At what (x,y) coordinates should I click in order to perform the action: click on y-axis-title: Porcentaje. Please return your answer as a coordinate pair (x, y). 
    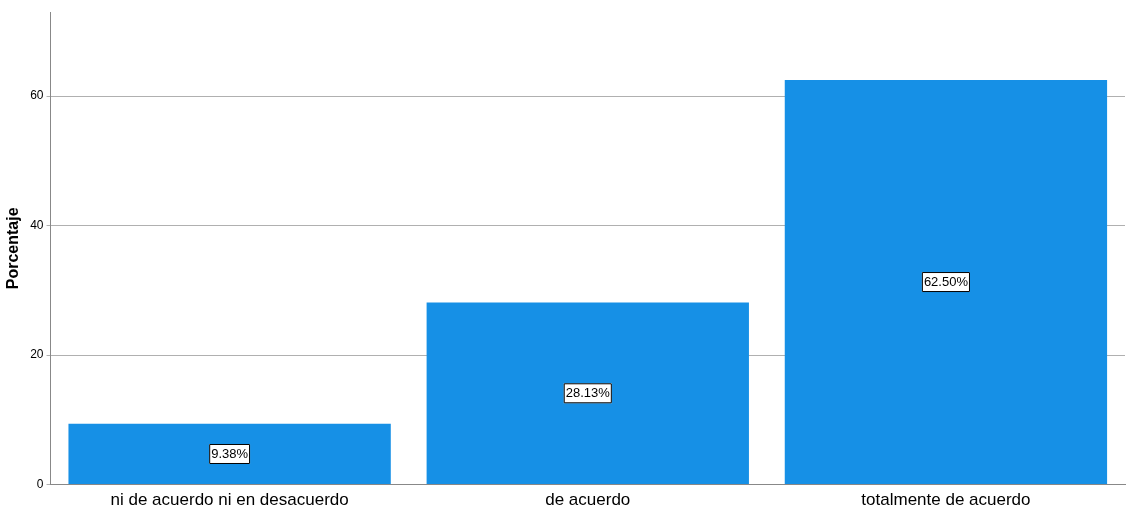
    Looking at the image, I should click on (13, 248).